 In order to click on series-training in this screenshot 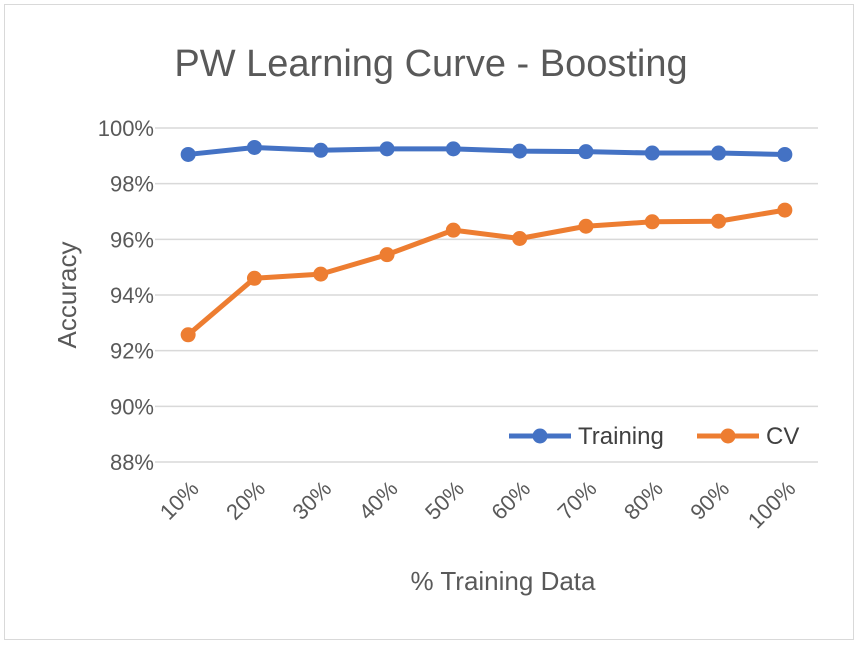, I will do `click(486, 150)`.